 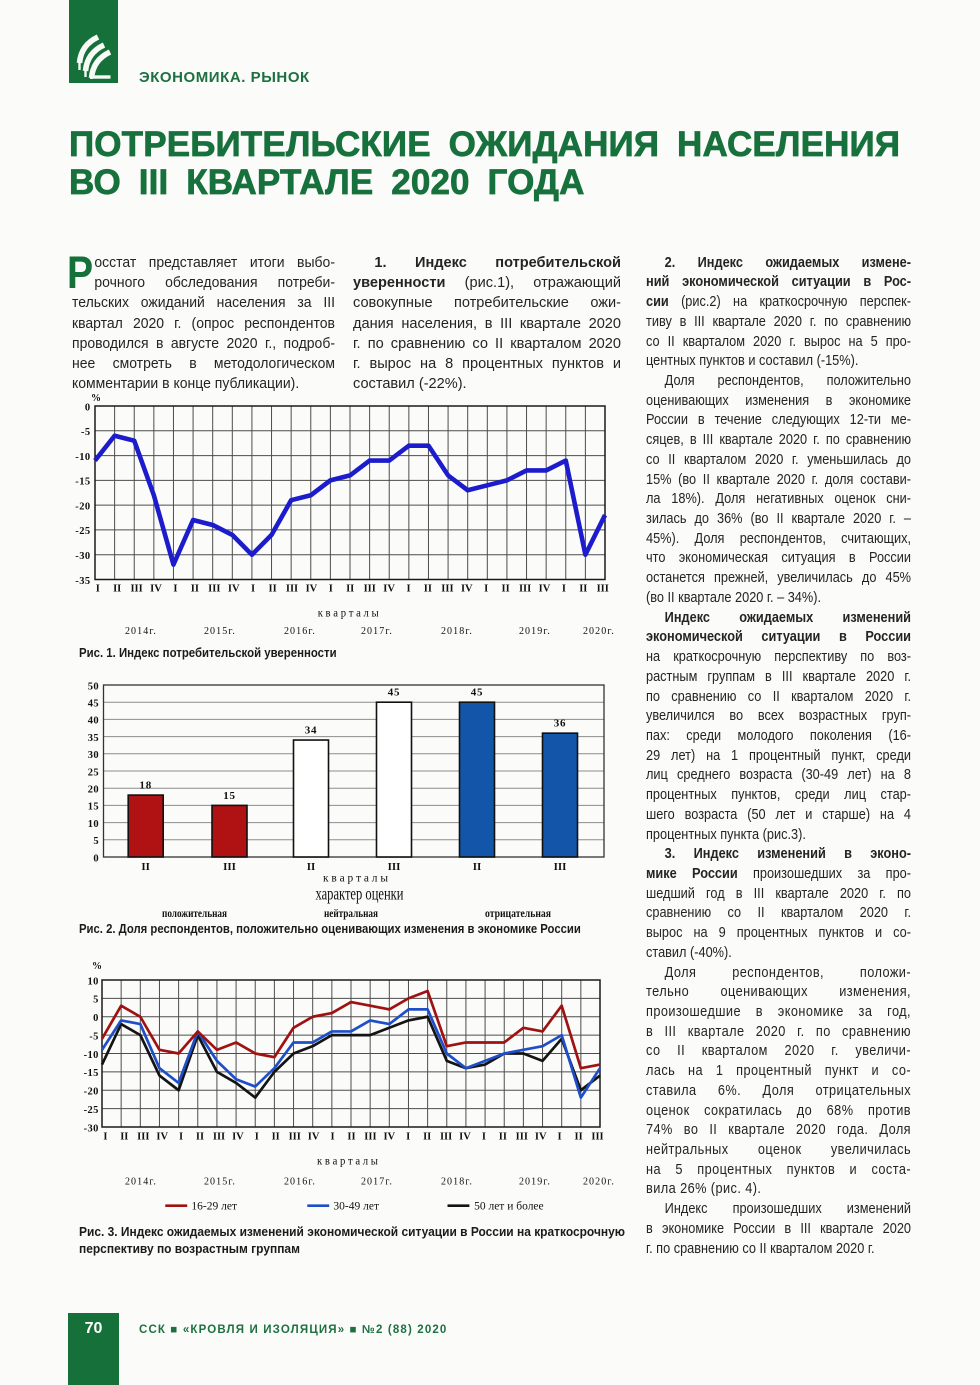 I want to click on svg-text: 15, so click(x=93, y=807).